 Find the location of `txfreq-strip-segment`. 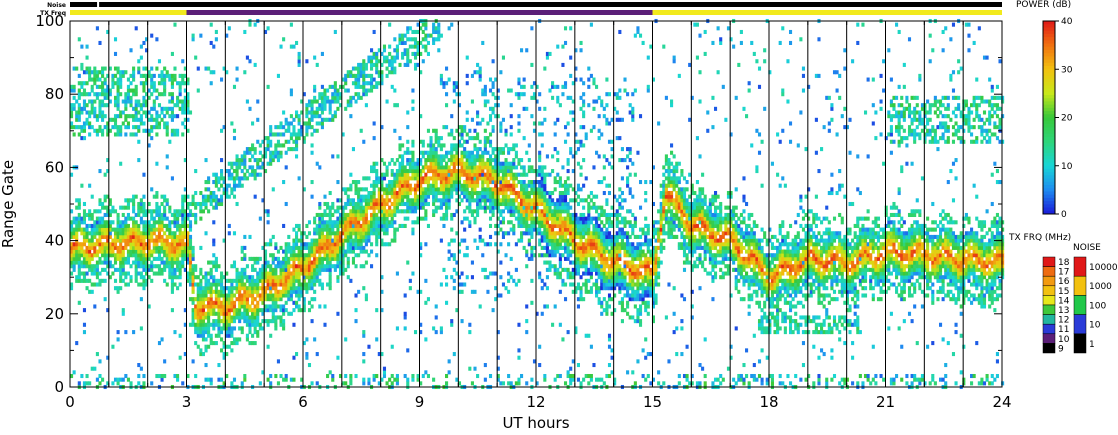

txfreq-strip-segment is located at coordinates (419, 12).